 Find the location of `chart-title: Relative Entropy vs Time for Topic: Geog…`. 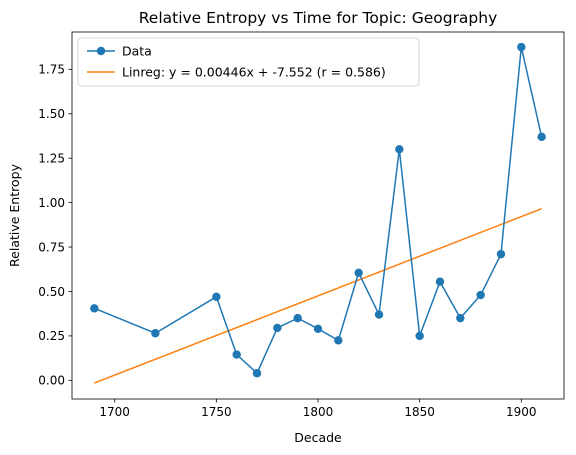

chart-title: Relative Entropy vs Time for Topic: Geog… is located at coordinates (318, 18).